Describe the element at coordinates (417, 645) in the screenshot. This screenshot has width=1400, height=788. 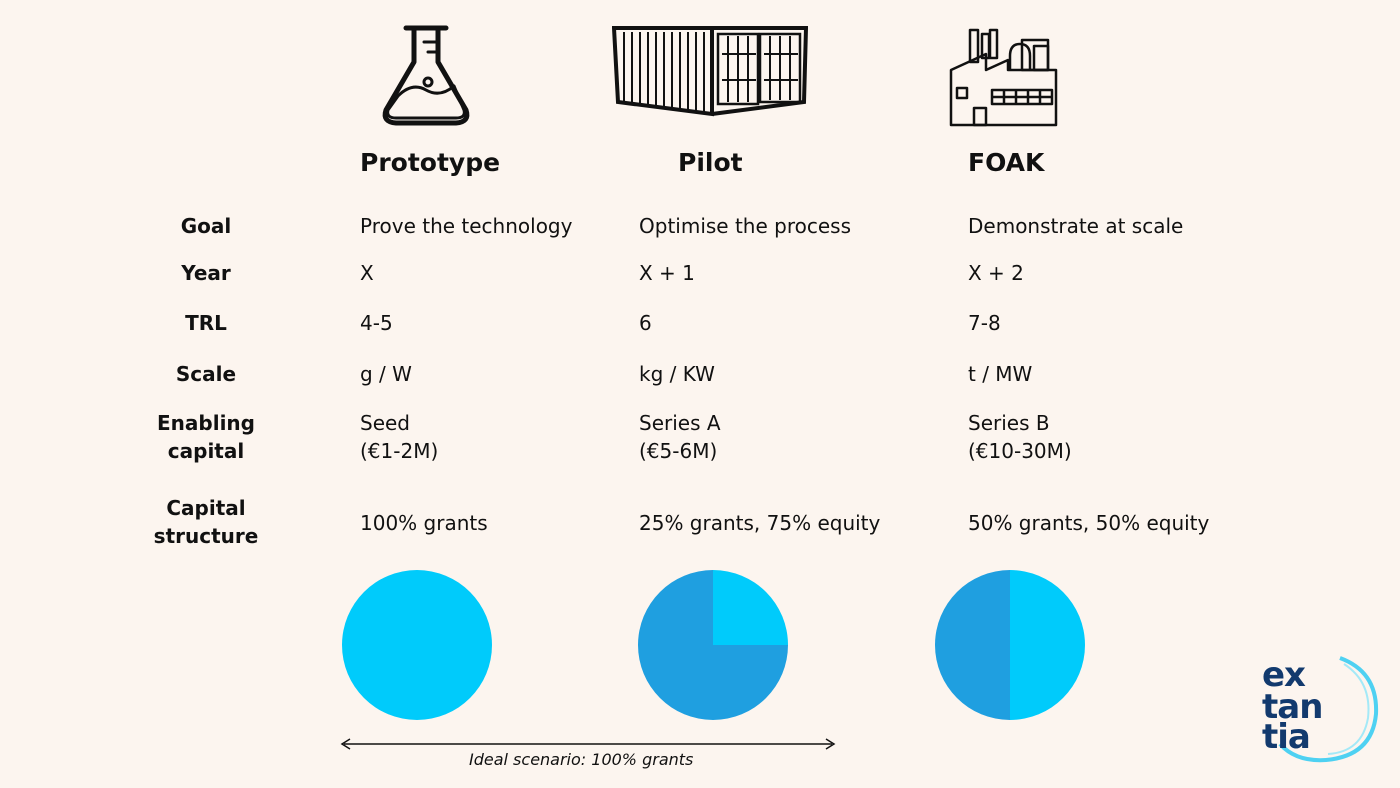
I see `pie-slice-prototype-grants` at that location.